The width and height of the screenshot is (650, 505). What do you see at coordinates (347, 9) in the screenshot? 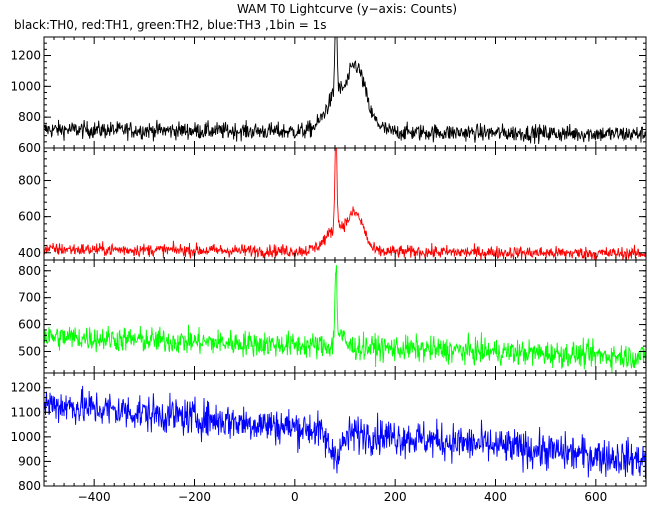
I see `chart-title: WAM T0 Lightcurve (y−axis: Counts)` at bounding box center [347, 9].